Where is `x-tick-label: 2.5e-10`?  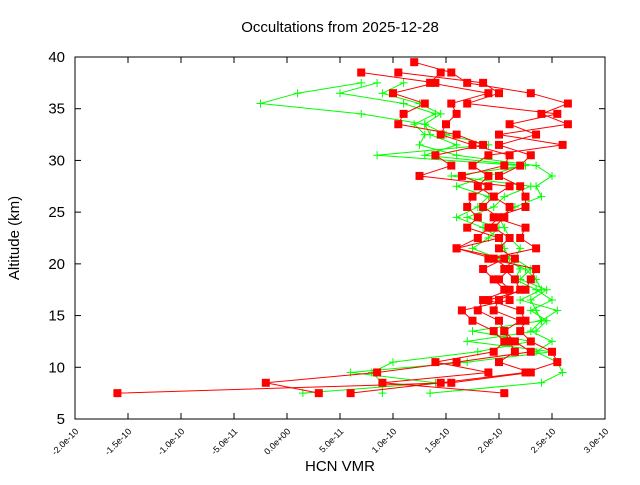 x-tick-label: 2.5e-10 is located at coordinates (543, 440).